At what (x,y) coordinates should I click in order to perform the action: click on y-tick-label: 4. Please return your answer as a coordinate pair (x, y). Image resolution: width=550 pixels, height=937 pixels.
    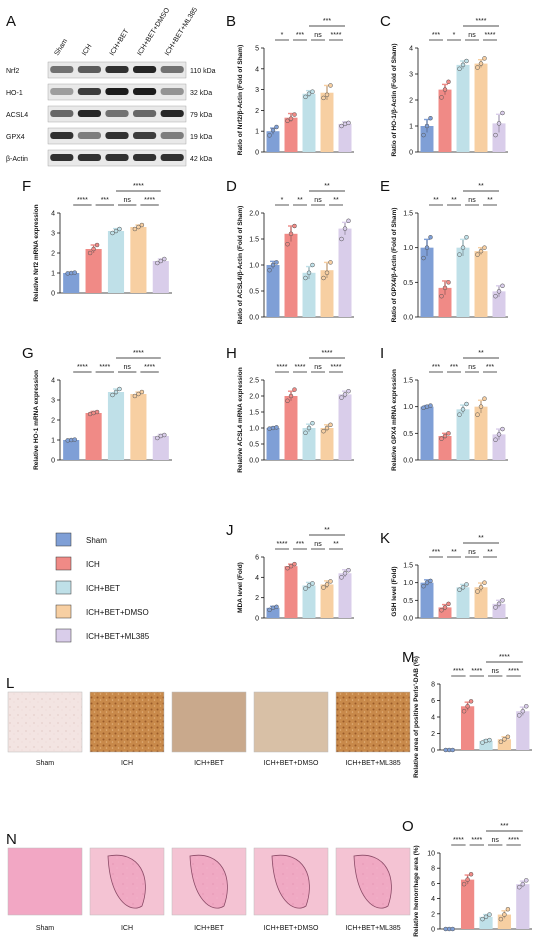
    Looking at the image, I should click on (257, 578).